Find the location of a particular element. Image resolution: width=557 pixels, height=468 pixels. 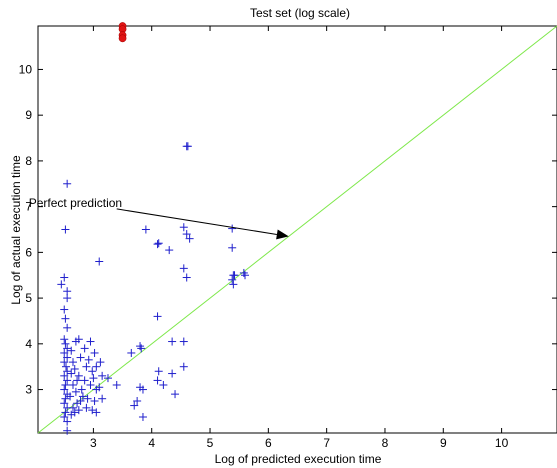

chart-title: Test set (log scale) is located at coordinates (300, 13).